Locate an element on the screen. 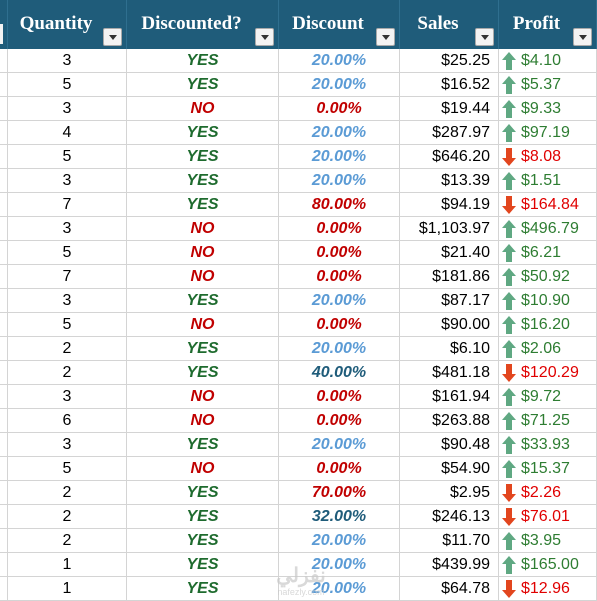 The height and width of the screenshot is (601, 597). profit-cell: $12.96 is located at coordinates (548, 589).